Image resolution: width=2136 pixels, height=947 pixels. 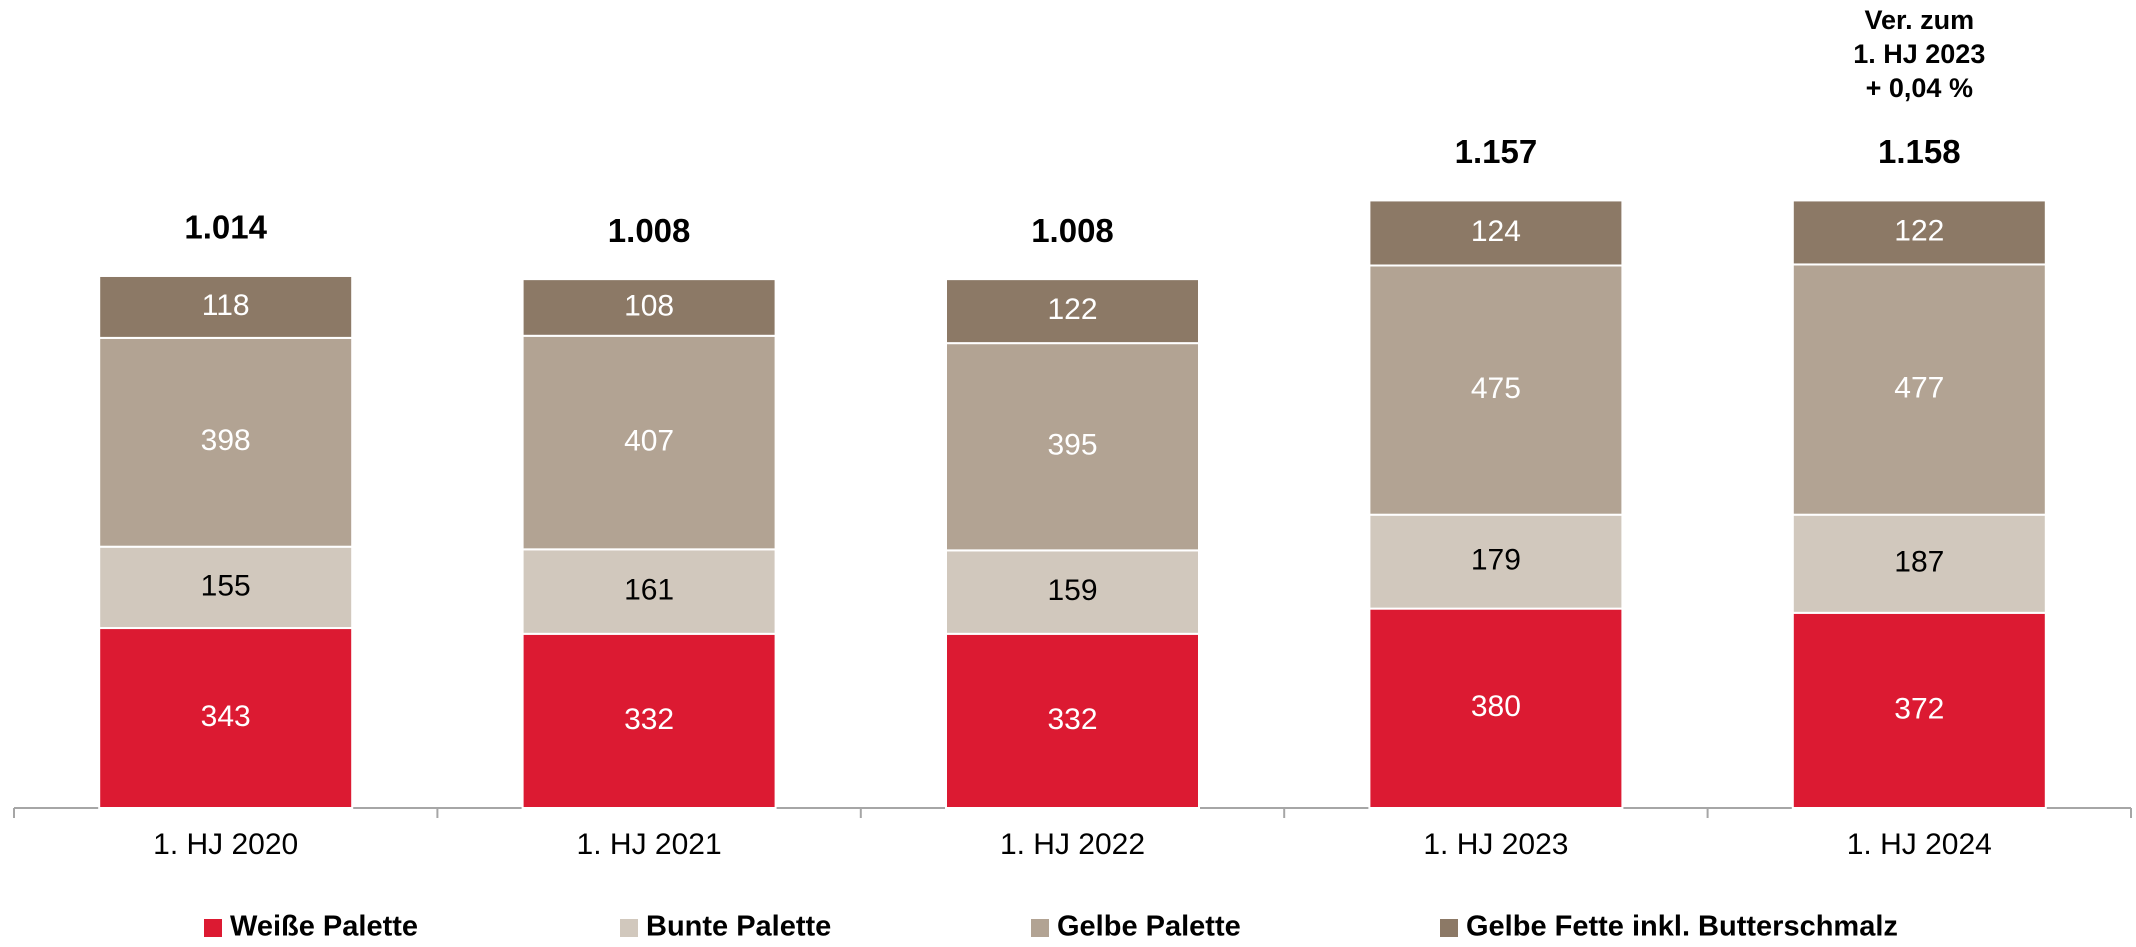 I want to click on legend-label: Weiße Palette, so click(x=324, y=926).